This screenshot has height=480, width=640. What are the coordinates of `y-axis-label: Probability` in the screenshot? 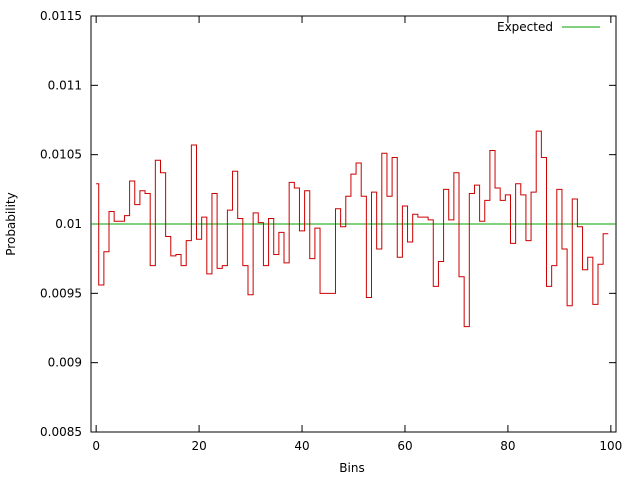 It's located at (11, 223).